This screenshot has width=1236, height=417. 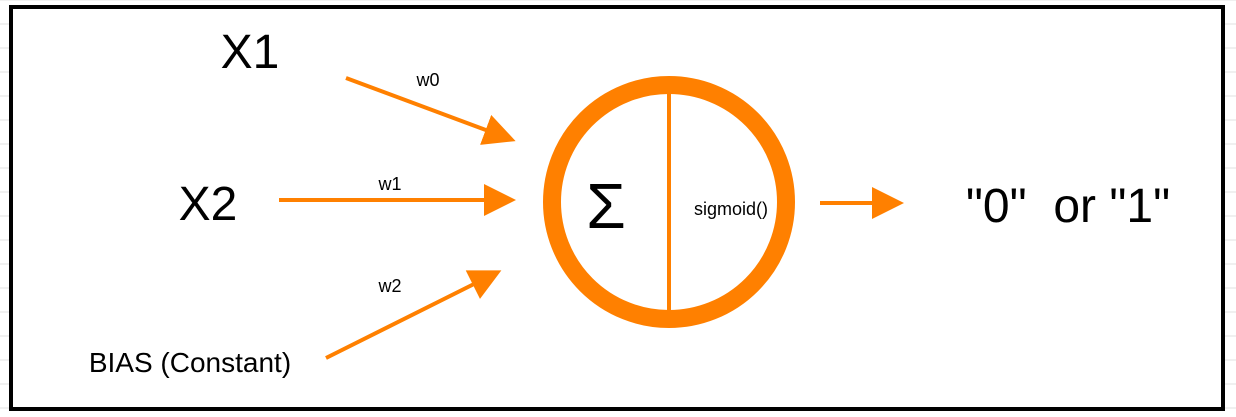 What do you see at coordinates (190, 362) in the screenshot?
I see `bias-label: BIAS (Constant)` at bounding box center [190, 362].